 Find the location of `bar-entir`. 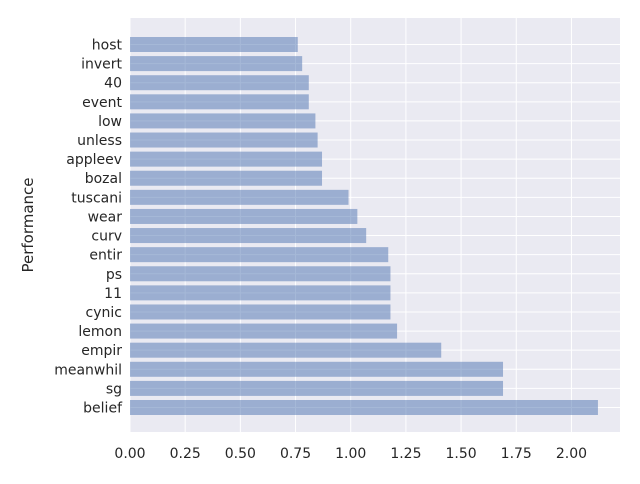

bar-entir is located at coordinates (259, 255).